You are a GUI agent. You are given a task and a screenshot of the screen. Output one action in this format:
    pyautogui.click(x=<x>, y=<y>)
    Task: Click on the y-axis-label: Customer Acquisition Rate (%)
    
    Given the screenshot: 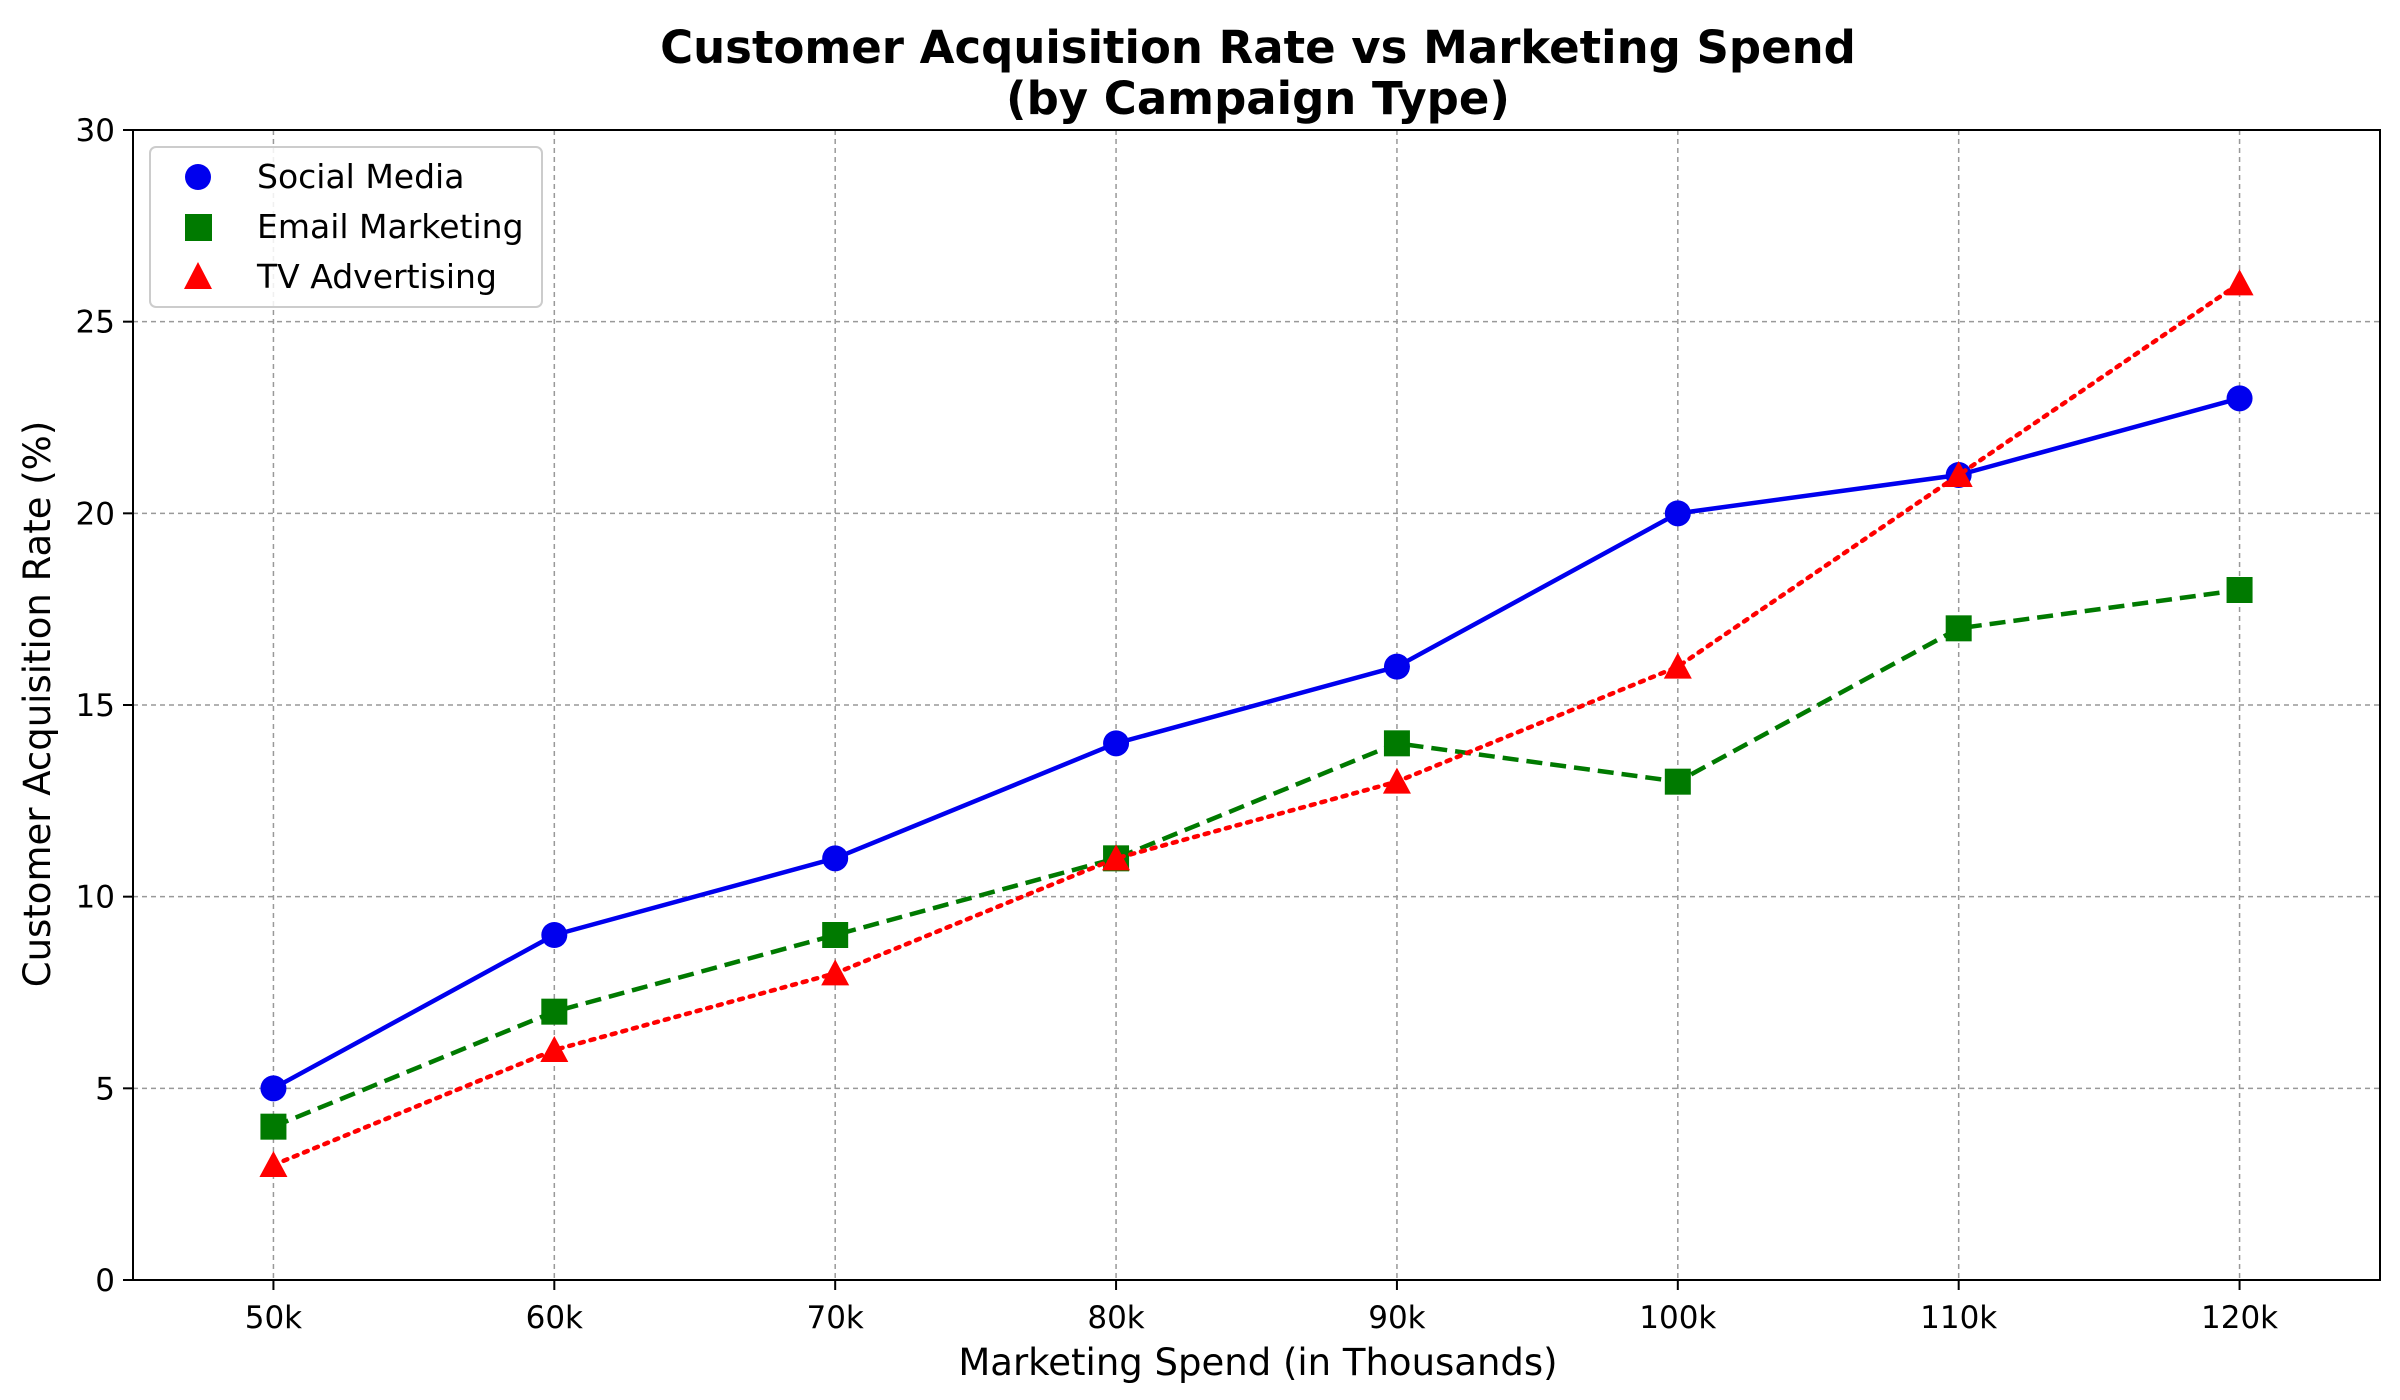 What is the action you would take?
    pyautogui.click(x=37, y=704)
    